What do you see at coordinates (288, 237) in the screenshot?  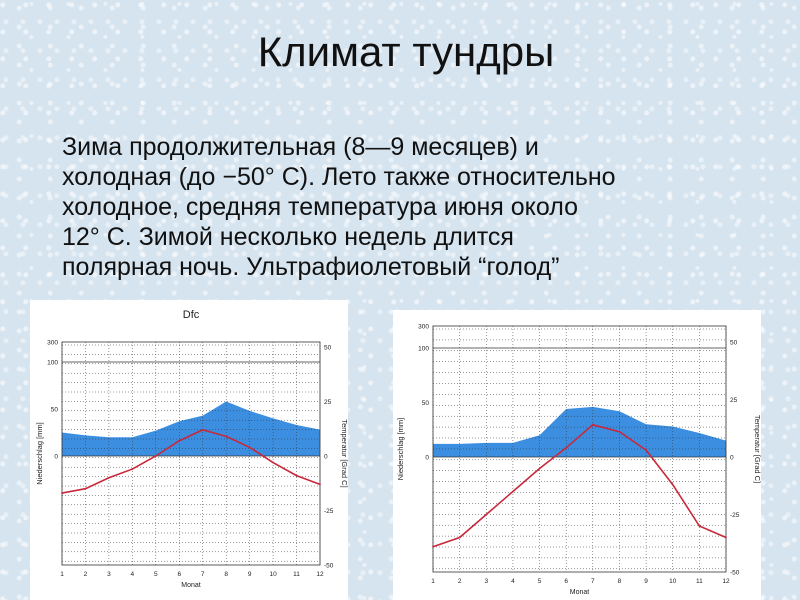 I see `body-line: 12° С. Зимой несколько недель длится` at bounding box center [288, 237].